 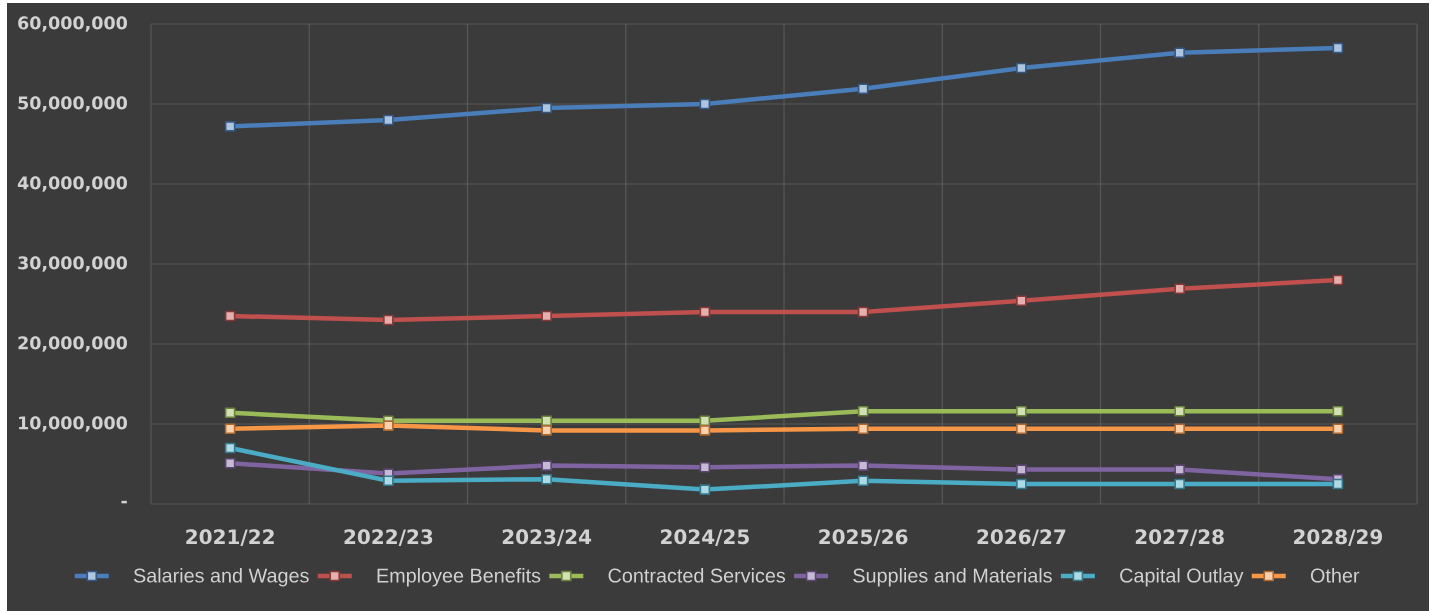 What do you see at coordinates (72, 264) in the screenshot?
I see `y-tick-label: 30,000,000` at bounding box center [72, 264].